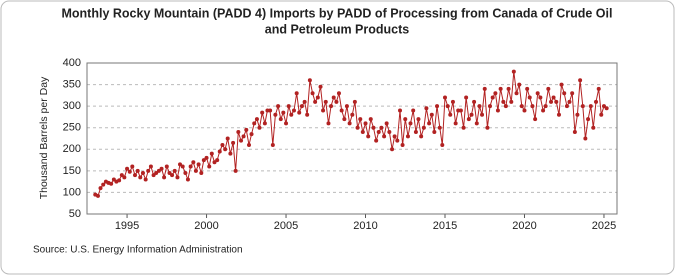  What do you see at coordinates (365, 226) in the screenshot?
I see `x-tick-label: 2010` at bounding box center [365, 226].